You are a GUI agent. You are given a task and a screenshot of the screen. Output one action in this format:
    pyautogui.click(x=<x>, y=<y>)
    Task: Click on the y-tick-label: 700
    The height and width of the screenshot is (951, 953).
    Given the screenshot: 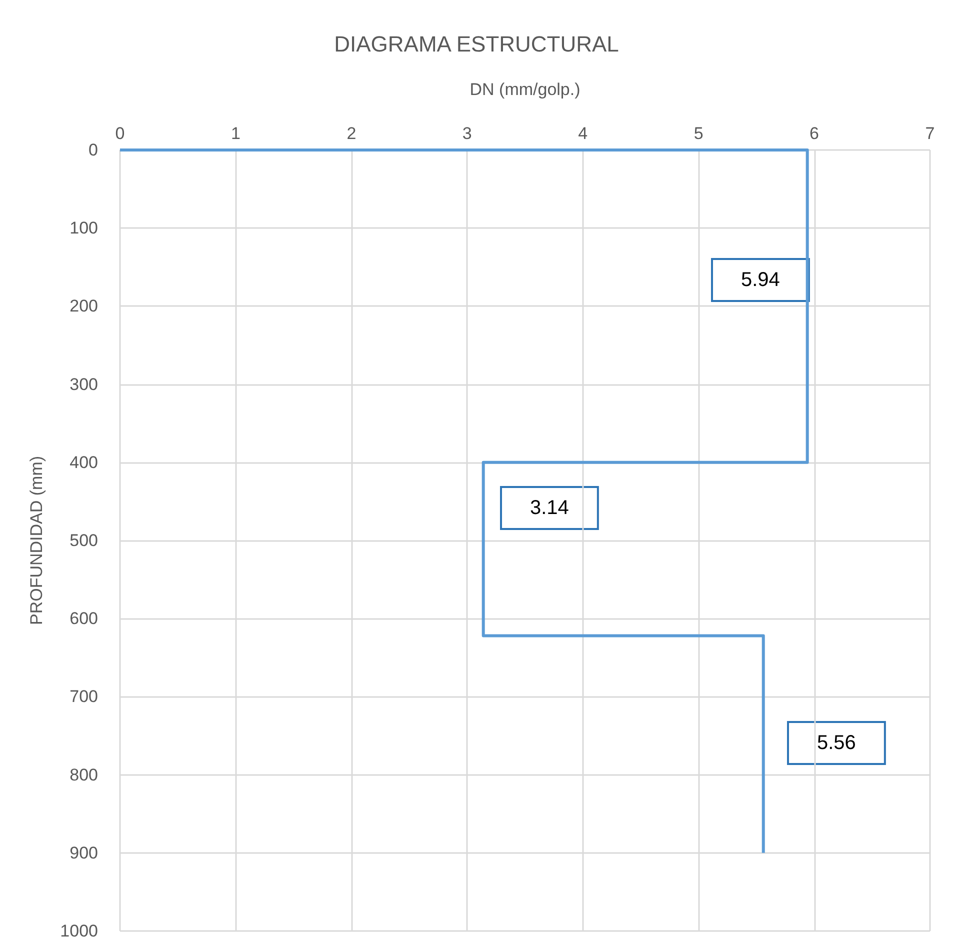 What is the action you would take?
    pyautogui.click(x=84, y=696)
    